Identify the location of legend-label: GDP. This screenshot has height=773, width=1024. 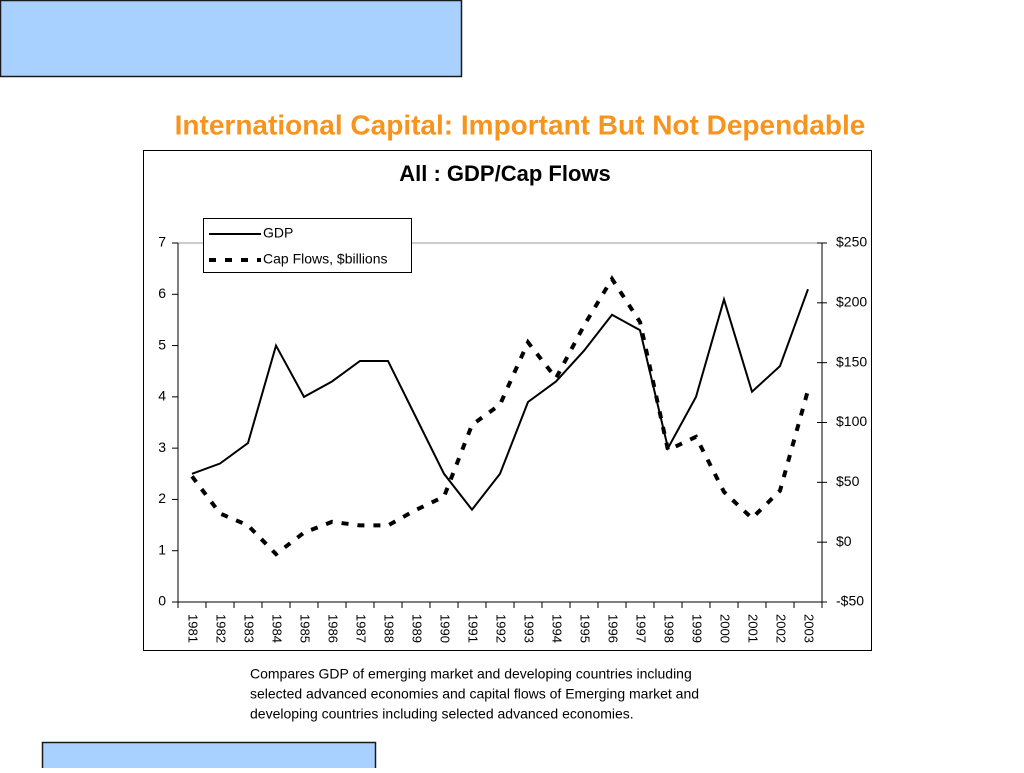
(278, 233).